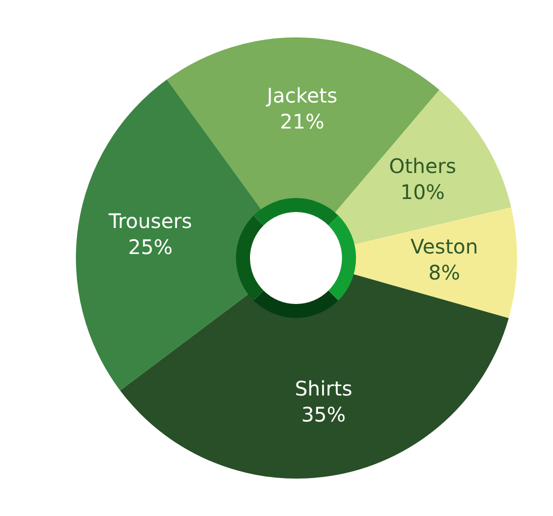 The image size is (553, 516). What do you see at coordinates (150, 247) in the screenshot?
I see `data-label: 25%` at bounding box center [150, 247].